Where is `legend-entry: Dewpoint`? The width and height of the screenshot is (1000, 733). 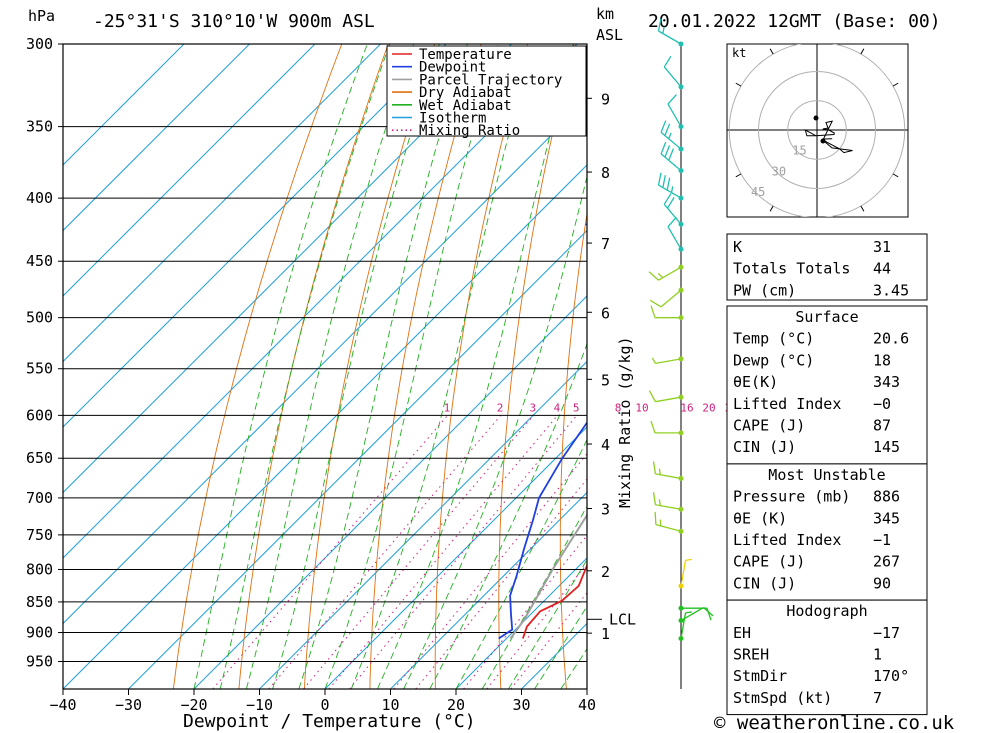 legend-entry: Dewpoint is located at coordinates (452, 68).